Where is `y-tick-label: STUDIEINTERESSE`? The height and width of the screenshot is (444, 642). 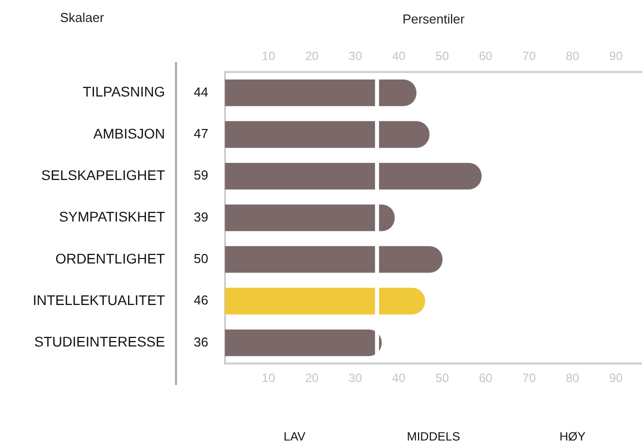 y-tick-label: STUDIEINTERESSE is located at coordinates (99, 342).